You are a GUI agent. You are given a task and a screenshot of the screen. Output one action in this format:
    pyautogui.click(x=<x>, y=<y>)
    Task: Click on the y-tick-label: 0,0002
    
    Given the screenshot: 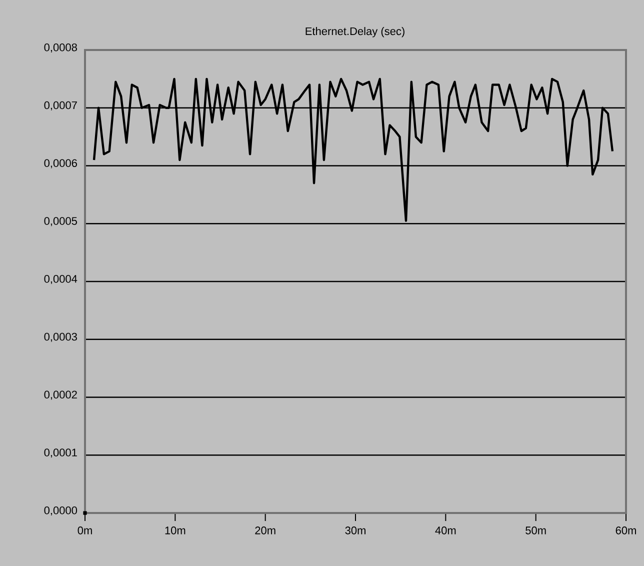 What is the action you would take?
    pyautogui.click(x=60, y=395)
    